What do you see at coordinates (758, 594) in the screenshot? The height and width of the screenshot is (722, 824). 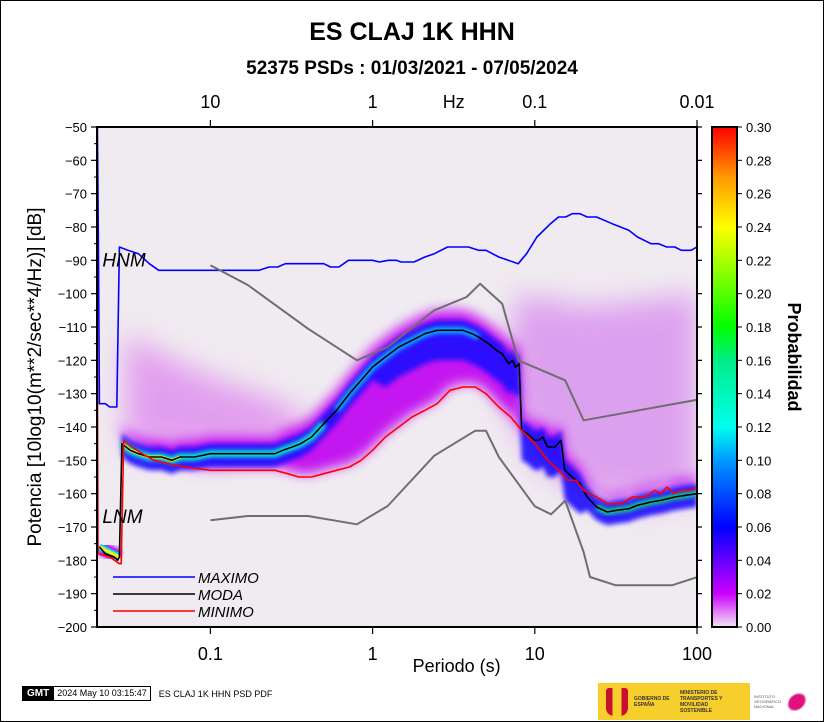 I see `colorbar-tick-label: 0.02` at bounding box center [758, 594].